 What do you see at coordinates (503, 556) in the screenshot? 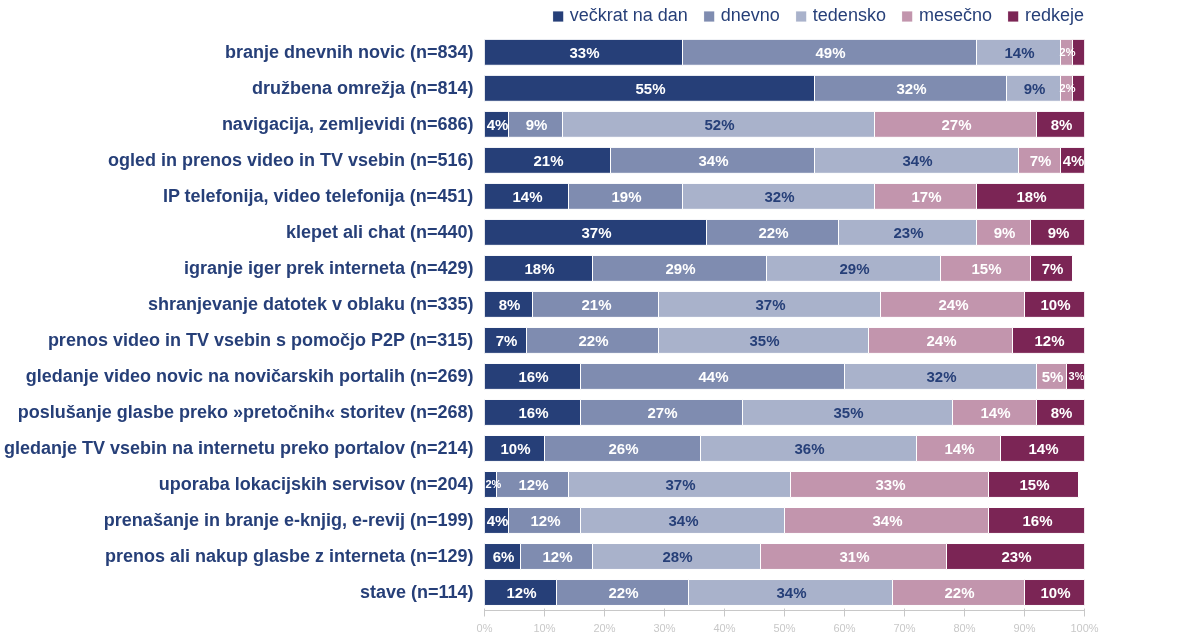
I see `data-label: 6%` at bounding box center [503, 556].